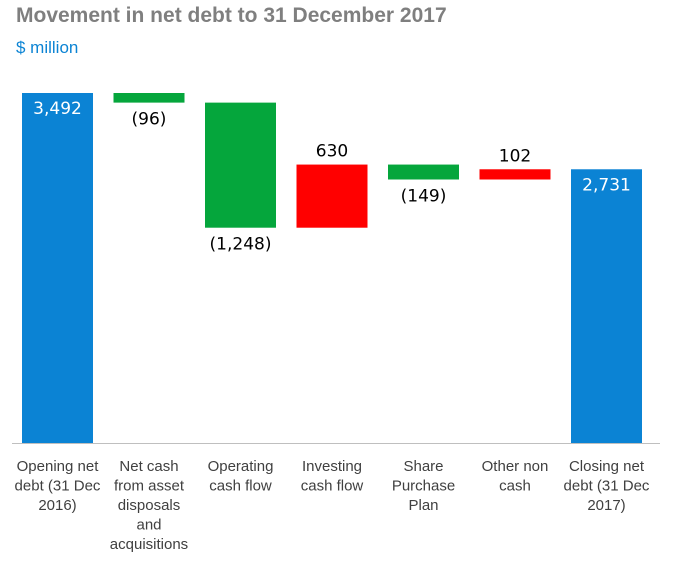 This screenshot has height=568, width=677. Describe the element at coordinates (515, 466) in the screenshot. I see `category-label-6-line-1: Other non` at that location.